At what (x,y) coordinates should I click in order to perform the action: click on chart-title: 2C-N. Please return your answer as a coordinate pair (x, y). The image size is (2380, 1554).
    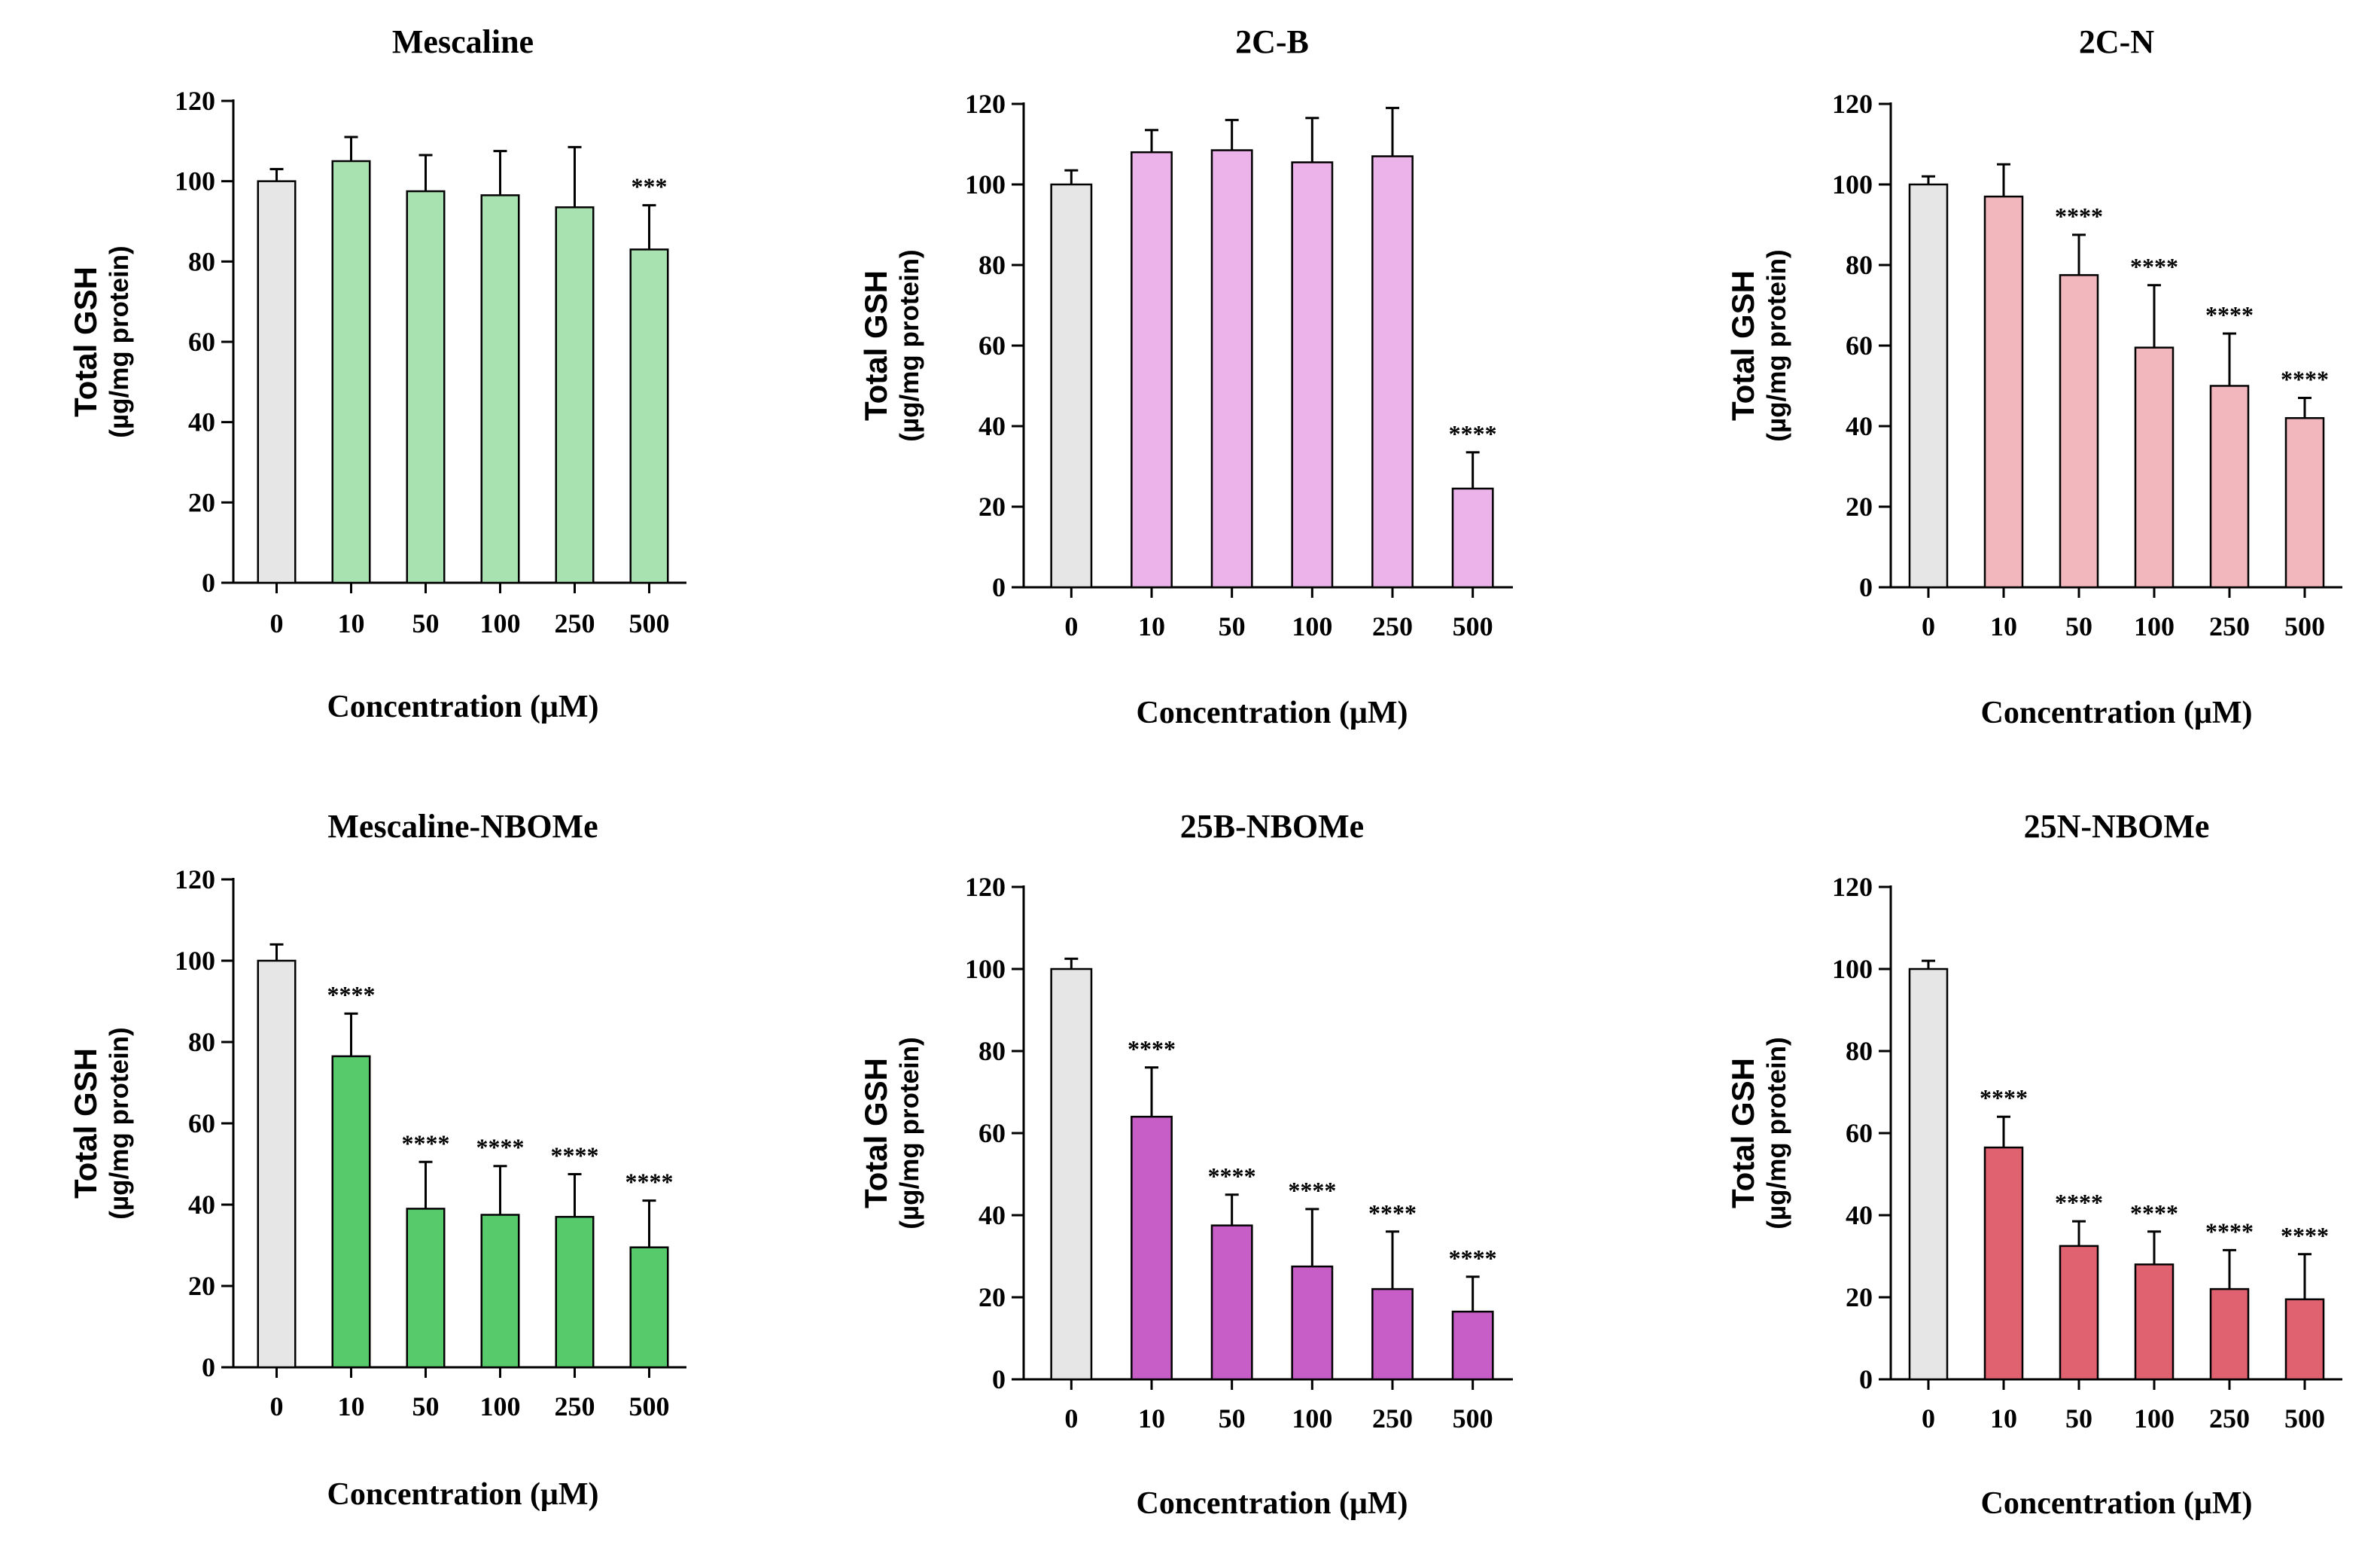
    Looking at the image, I should click on (2116, 41).